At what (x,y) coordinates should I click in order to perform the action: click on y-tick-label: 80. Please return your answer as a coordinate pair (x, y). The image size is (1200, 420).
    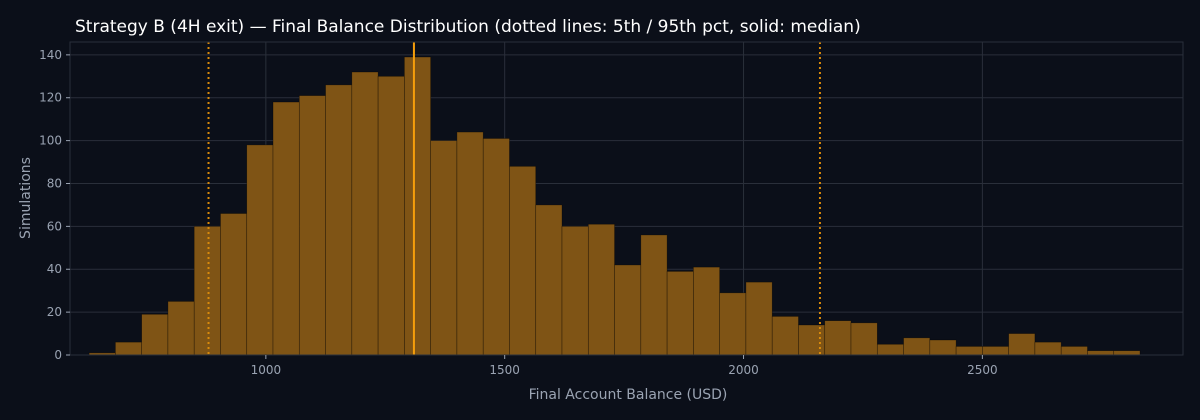
    Looking at the image, I should click on (54, 183).